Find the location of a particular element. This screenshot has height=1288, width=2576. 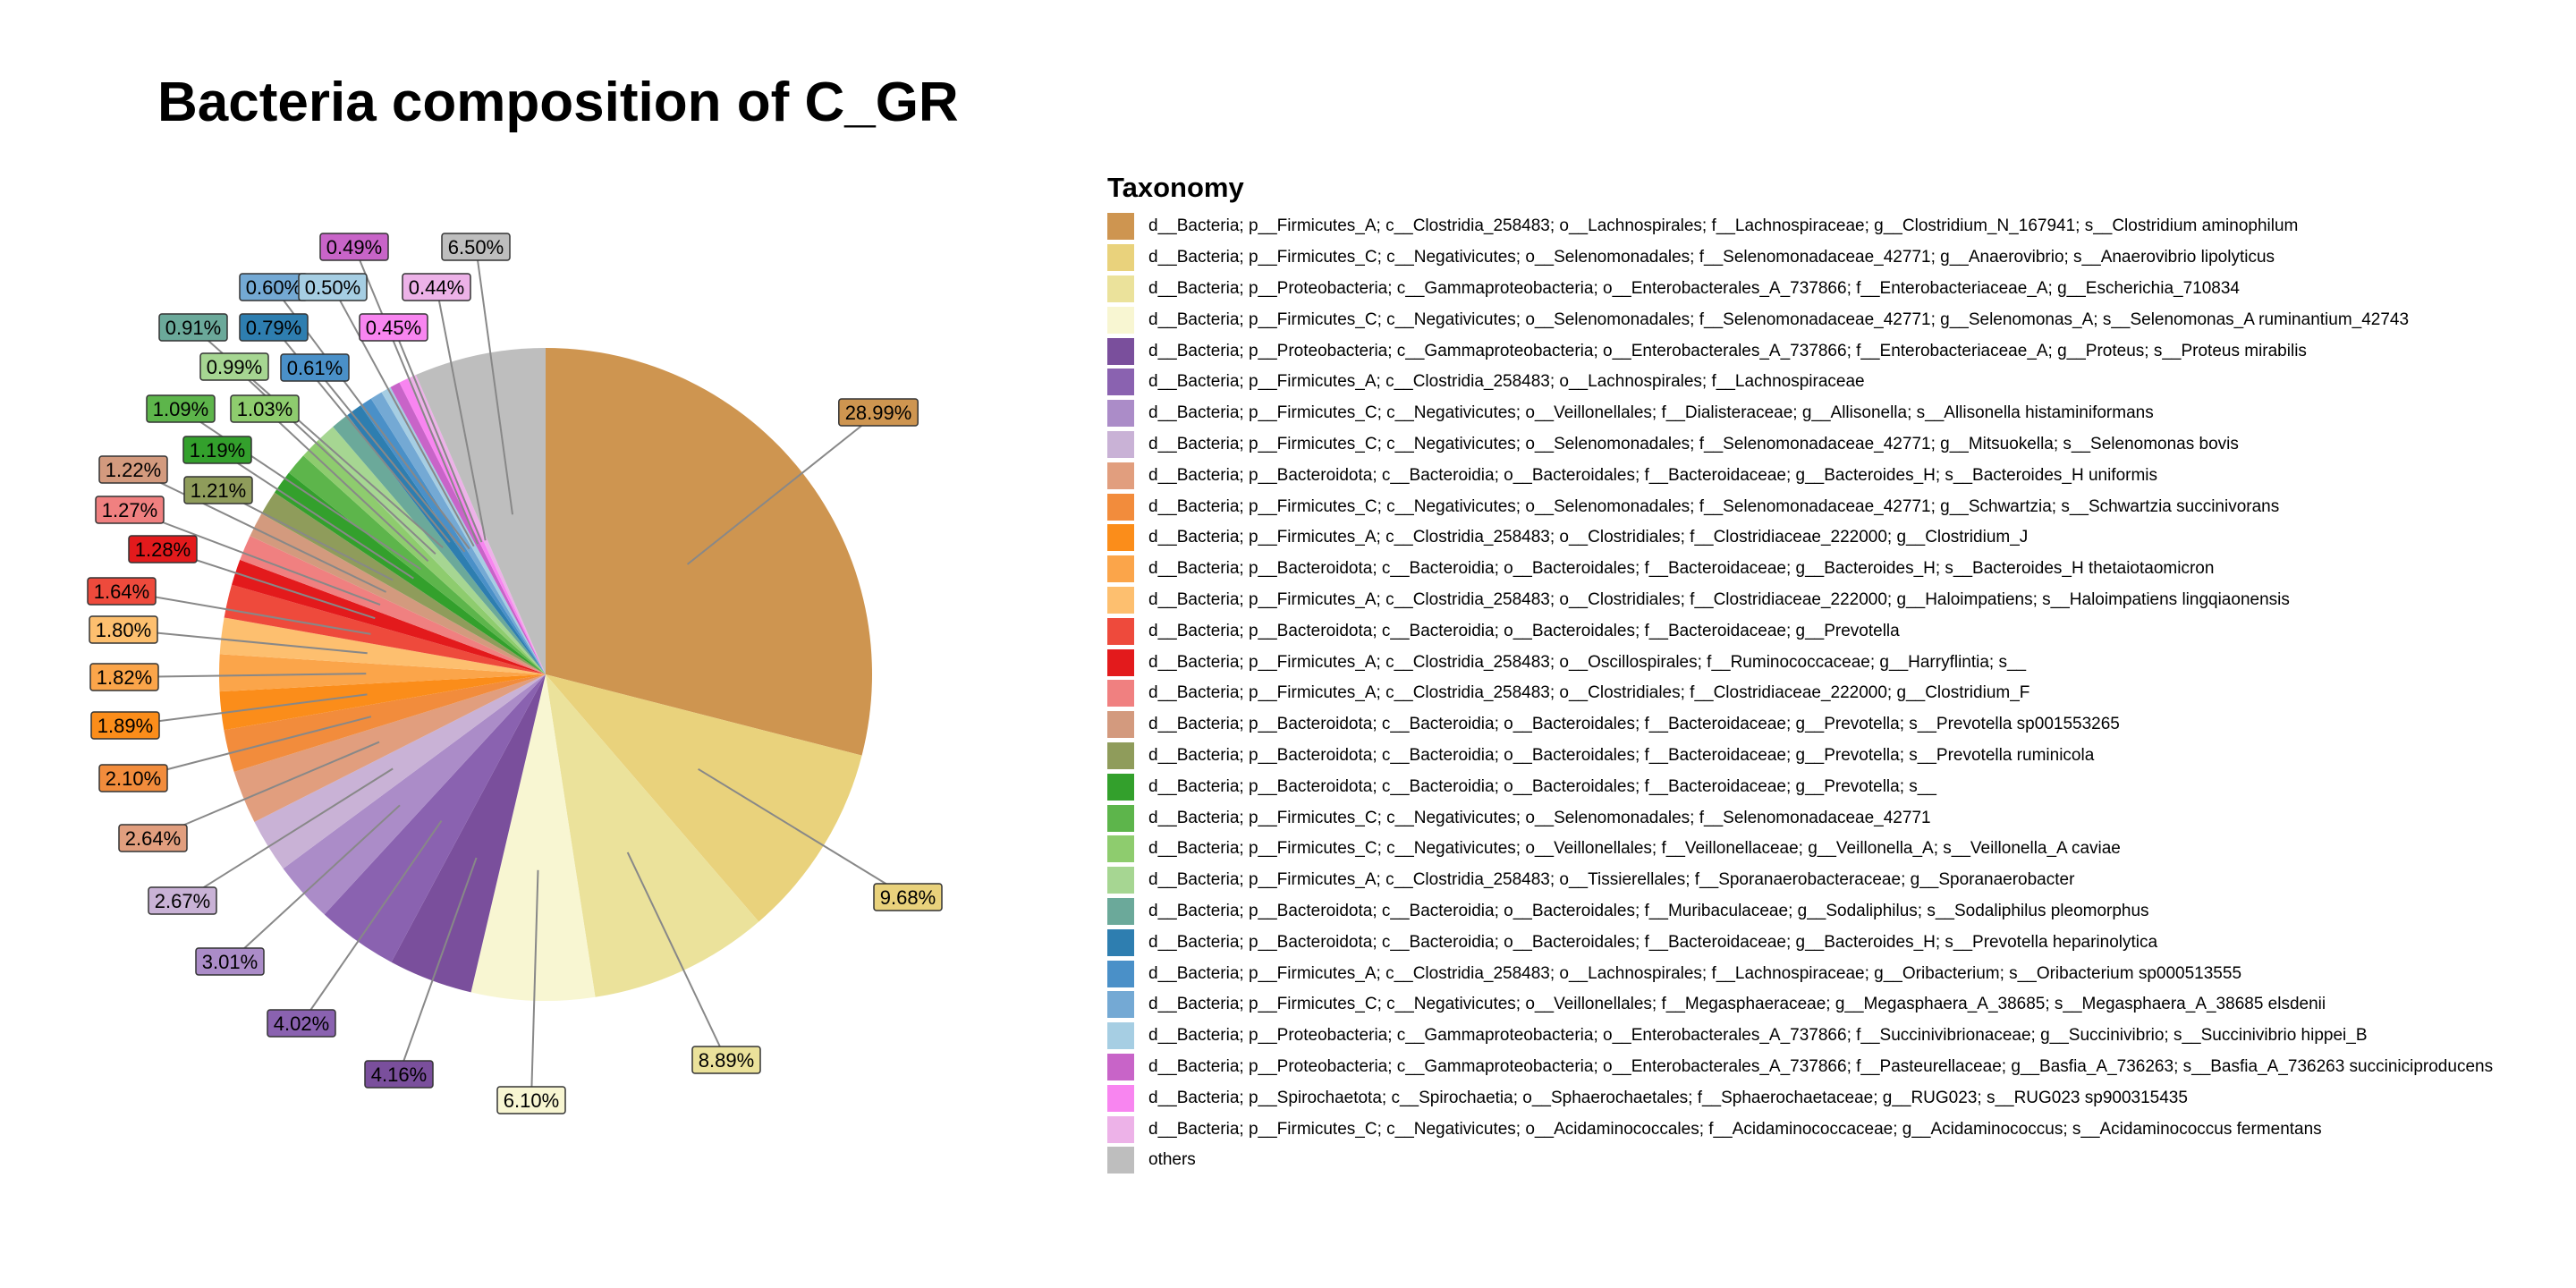

slice-label: 1.28% is located at coordinates (163, 549).